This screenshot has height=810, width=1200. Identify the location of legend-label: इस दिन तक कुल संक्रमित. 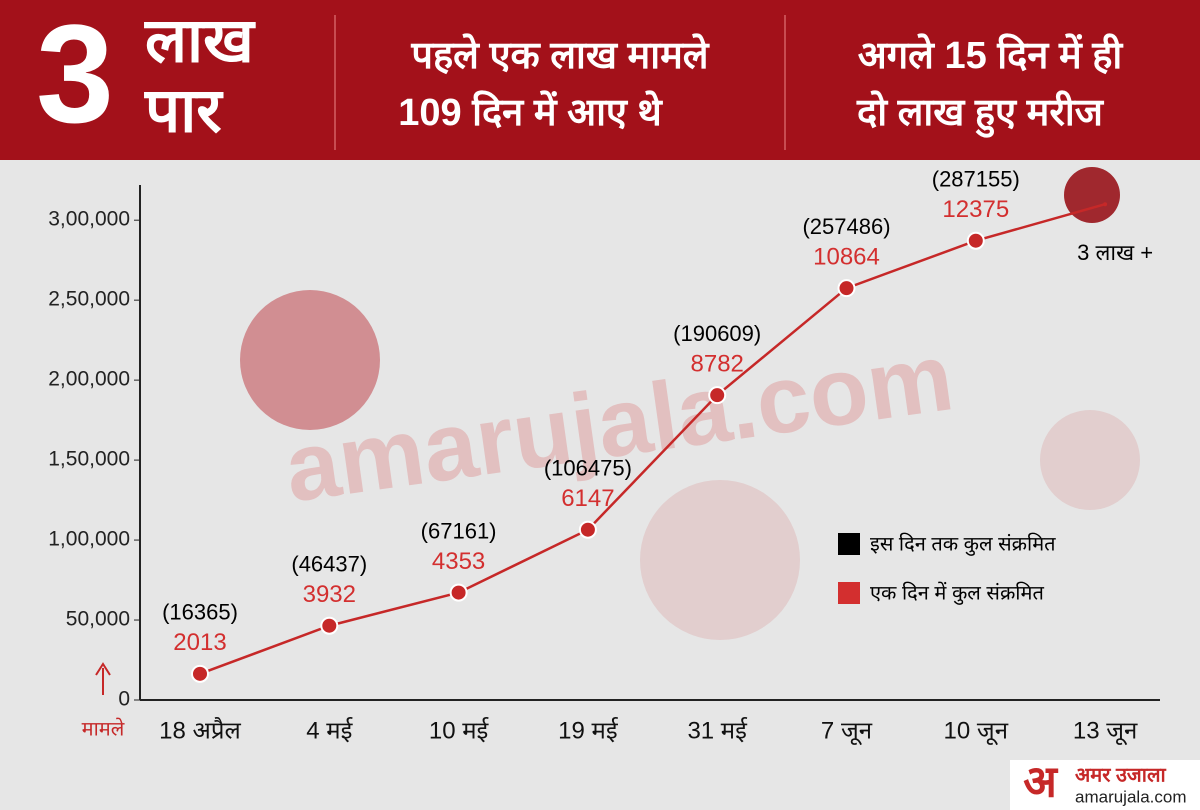
(963, 544).